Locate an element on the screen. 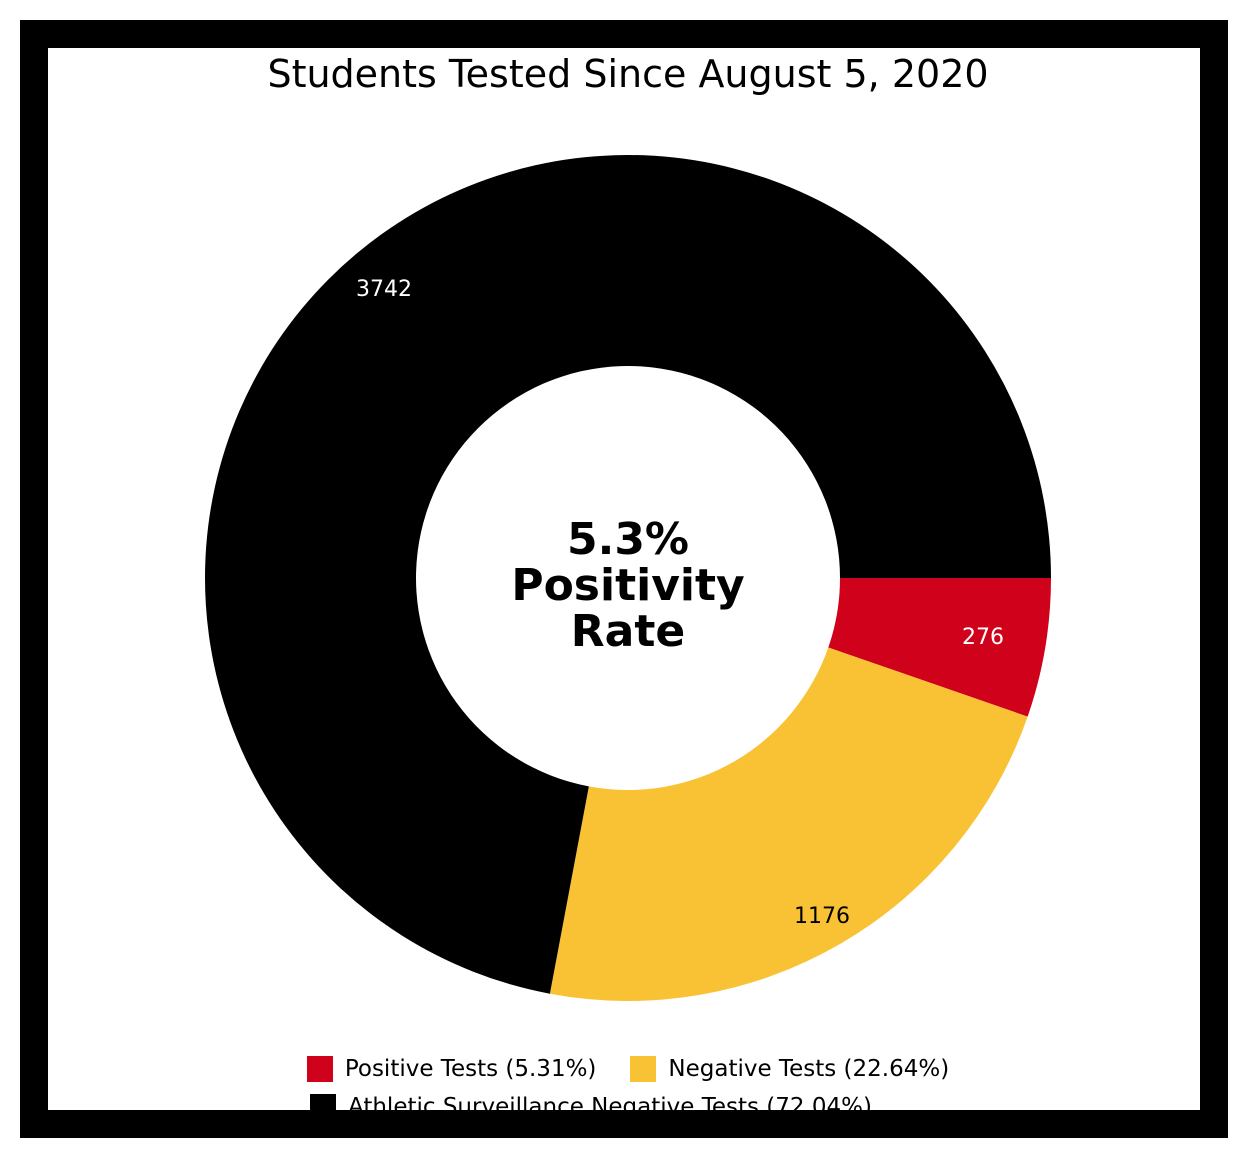 The height and width of the screenshot is (1168, 1256). legend-item-positive: Positive Tests (5.31%) is located at coordinates (451, 1069).